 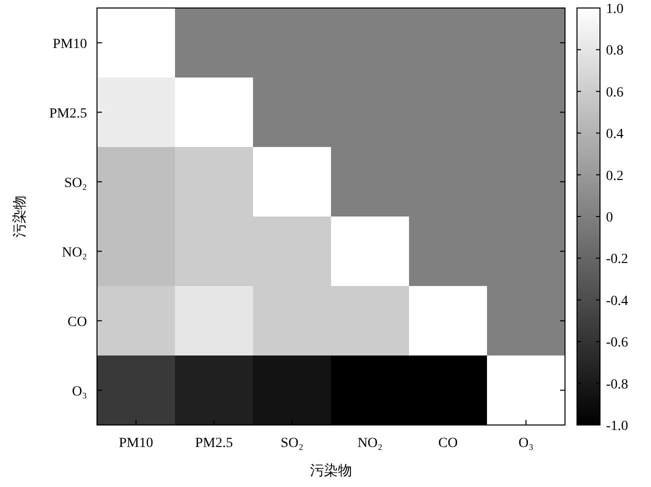 What do you see at coordinates (20, 217) in the screenshot?
I see `y-axis-title: 污染物` at bounding box center [20, 217].